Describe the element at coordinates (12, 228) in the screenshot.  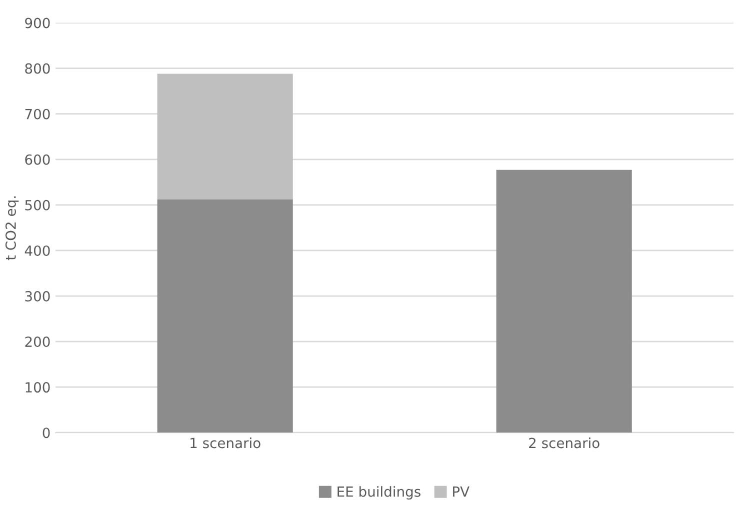
I see `y-axis-title: t CO2 eq.` at that location.